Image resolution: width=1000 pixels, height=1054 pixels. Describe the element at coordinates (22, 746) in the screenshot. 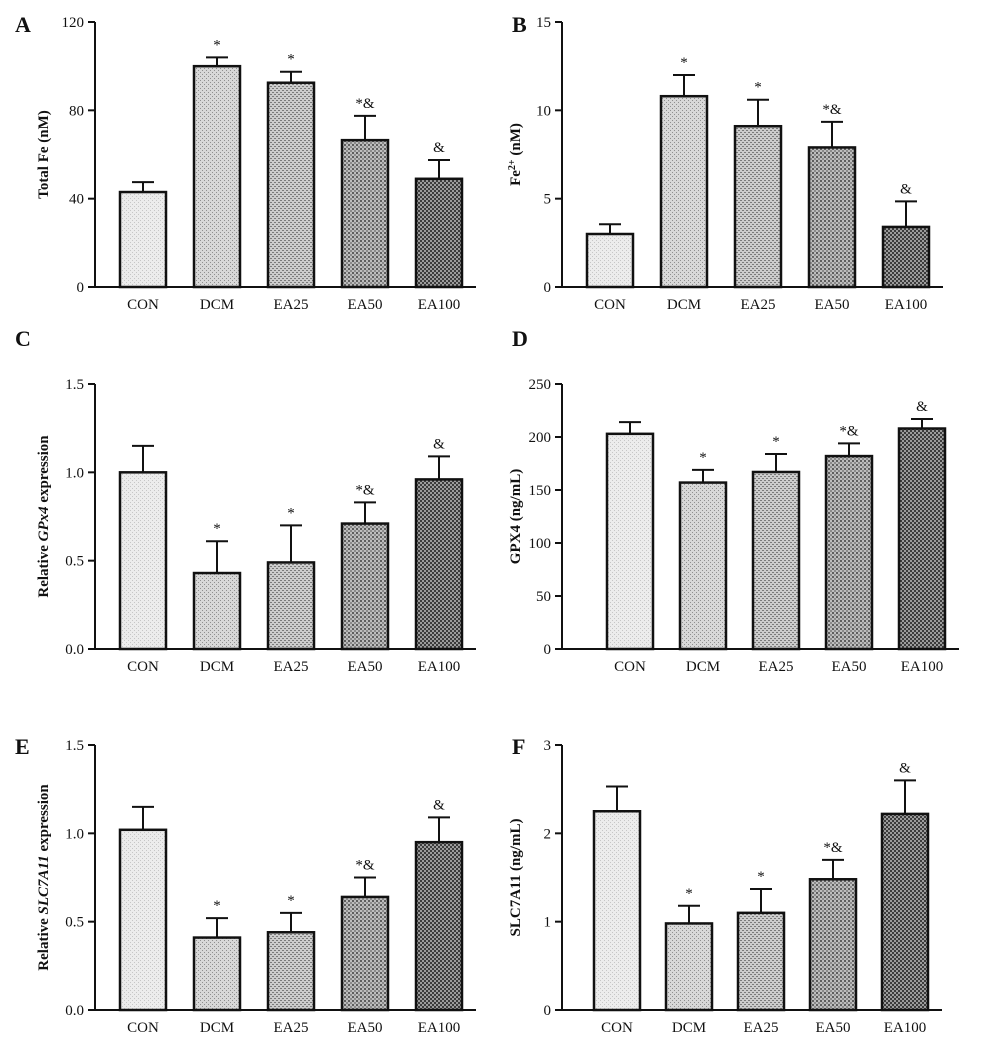

I see `panel-letter: E` at that location.